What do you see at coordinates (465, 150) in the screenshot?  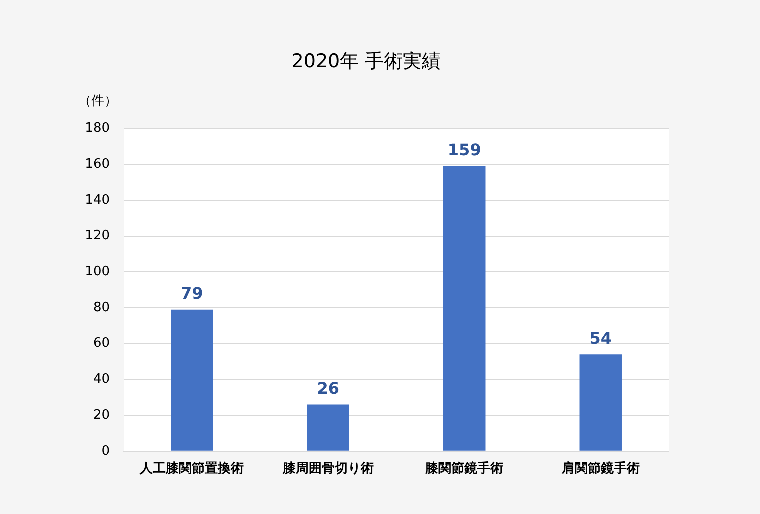 I see `data-label: 159` at bounding box center [465, 150].